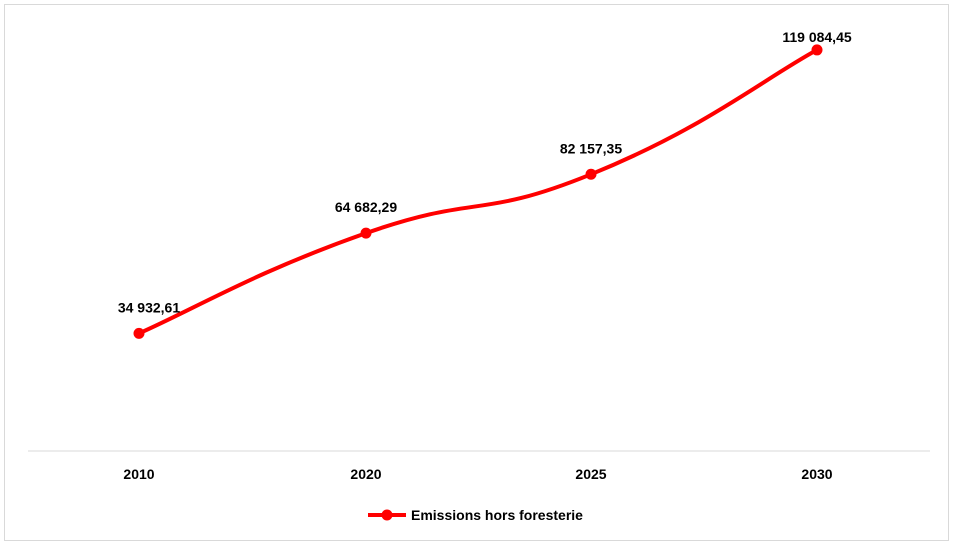  I want to click on legend-point-marker, so click(387, 515).